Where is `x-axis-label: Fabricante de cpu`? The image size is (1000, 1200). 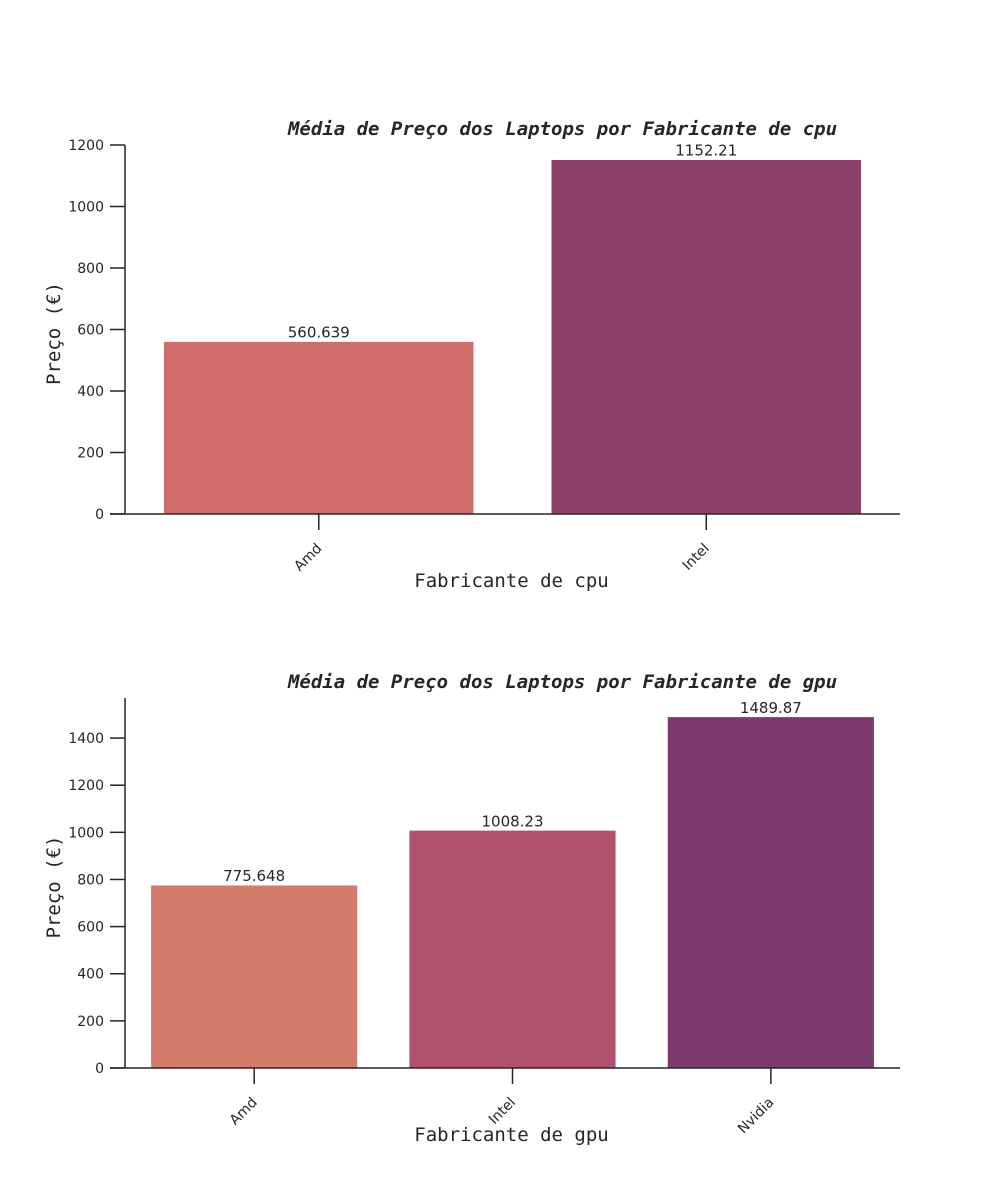 x-axis-label: Fabricante de cpu is located at coordinates (511, 581).